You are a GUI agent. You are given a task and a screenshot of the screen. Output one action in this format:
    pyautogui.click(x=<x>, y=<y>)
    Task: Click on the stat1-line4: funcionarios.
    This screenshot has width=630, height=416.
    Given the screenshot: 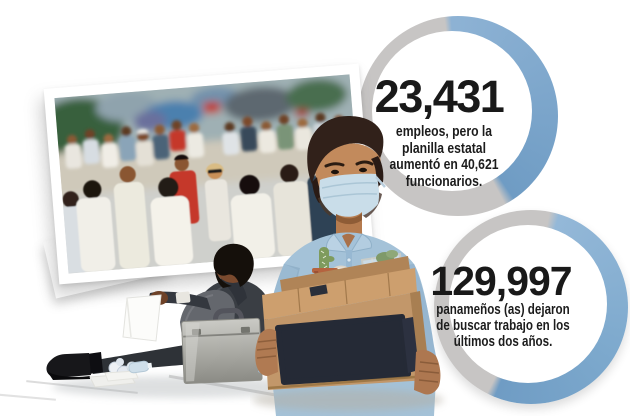 What is the action you would take?
    pyautogui.click(x=444, y=181)
    